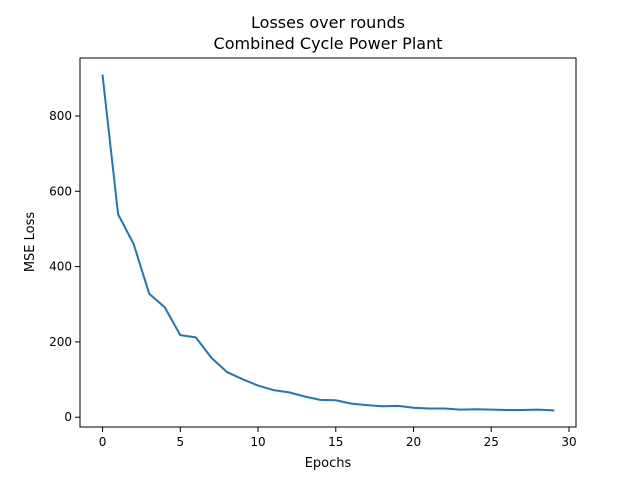  What do you see at coordinates (491, 442) in the screenshot?
I see `x-tick-label: 25` at bounding box center [491, 442].